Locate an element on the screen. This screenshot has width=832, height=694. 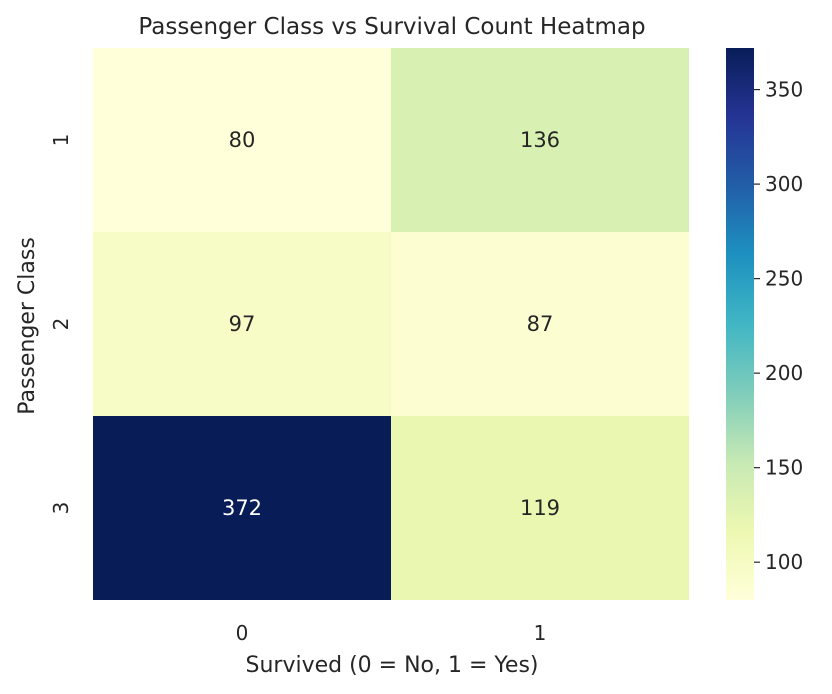
colorbar-tick-label: 150 is located at coordinates (784, 468).